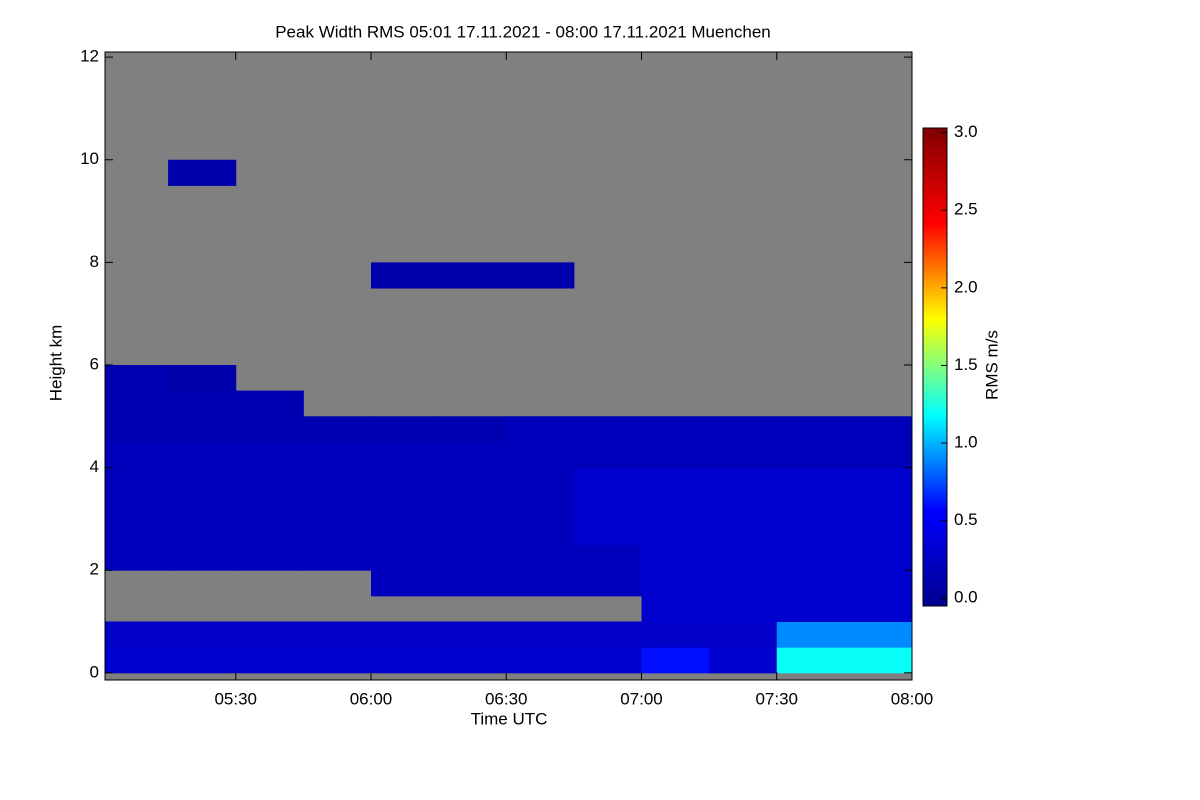 This screenshot has height=800, width=1200. What do you see at coordinates (371, 698) in the screenshot?
I see `x-tick-label: 06:00` at bounding box center [371, 698].